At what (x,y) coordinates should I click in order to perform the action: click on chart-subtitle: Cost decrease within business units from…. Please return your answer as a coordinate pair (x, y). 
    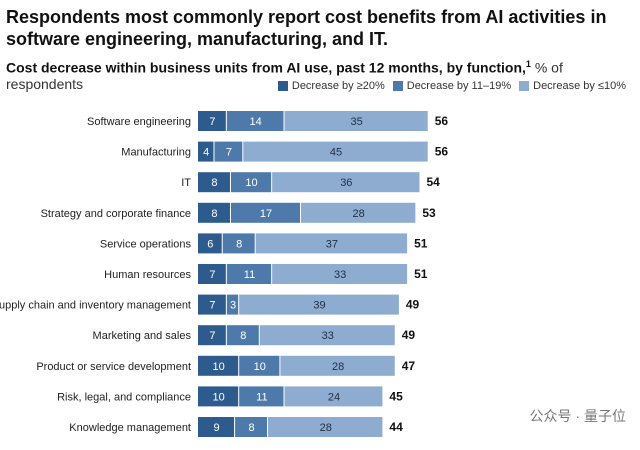
    Looking at the image, I should click on (323, 75).